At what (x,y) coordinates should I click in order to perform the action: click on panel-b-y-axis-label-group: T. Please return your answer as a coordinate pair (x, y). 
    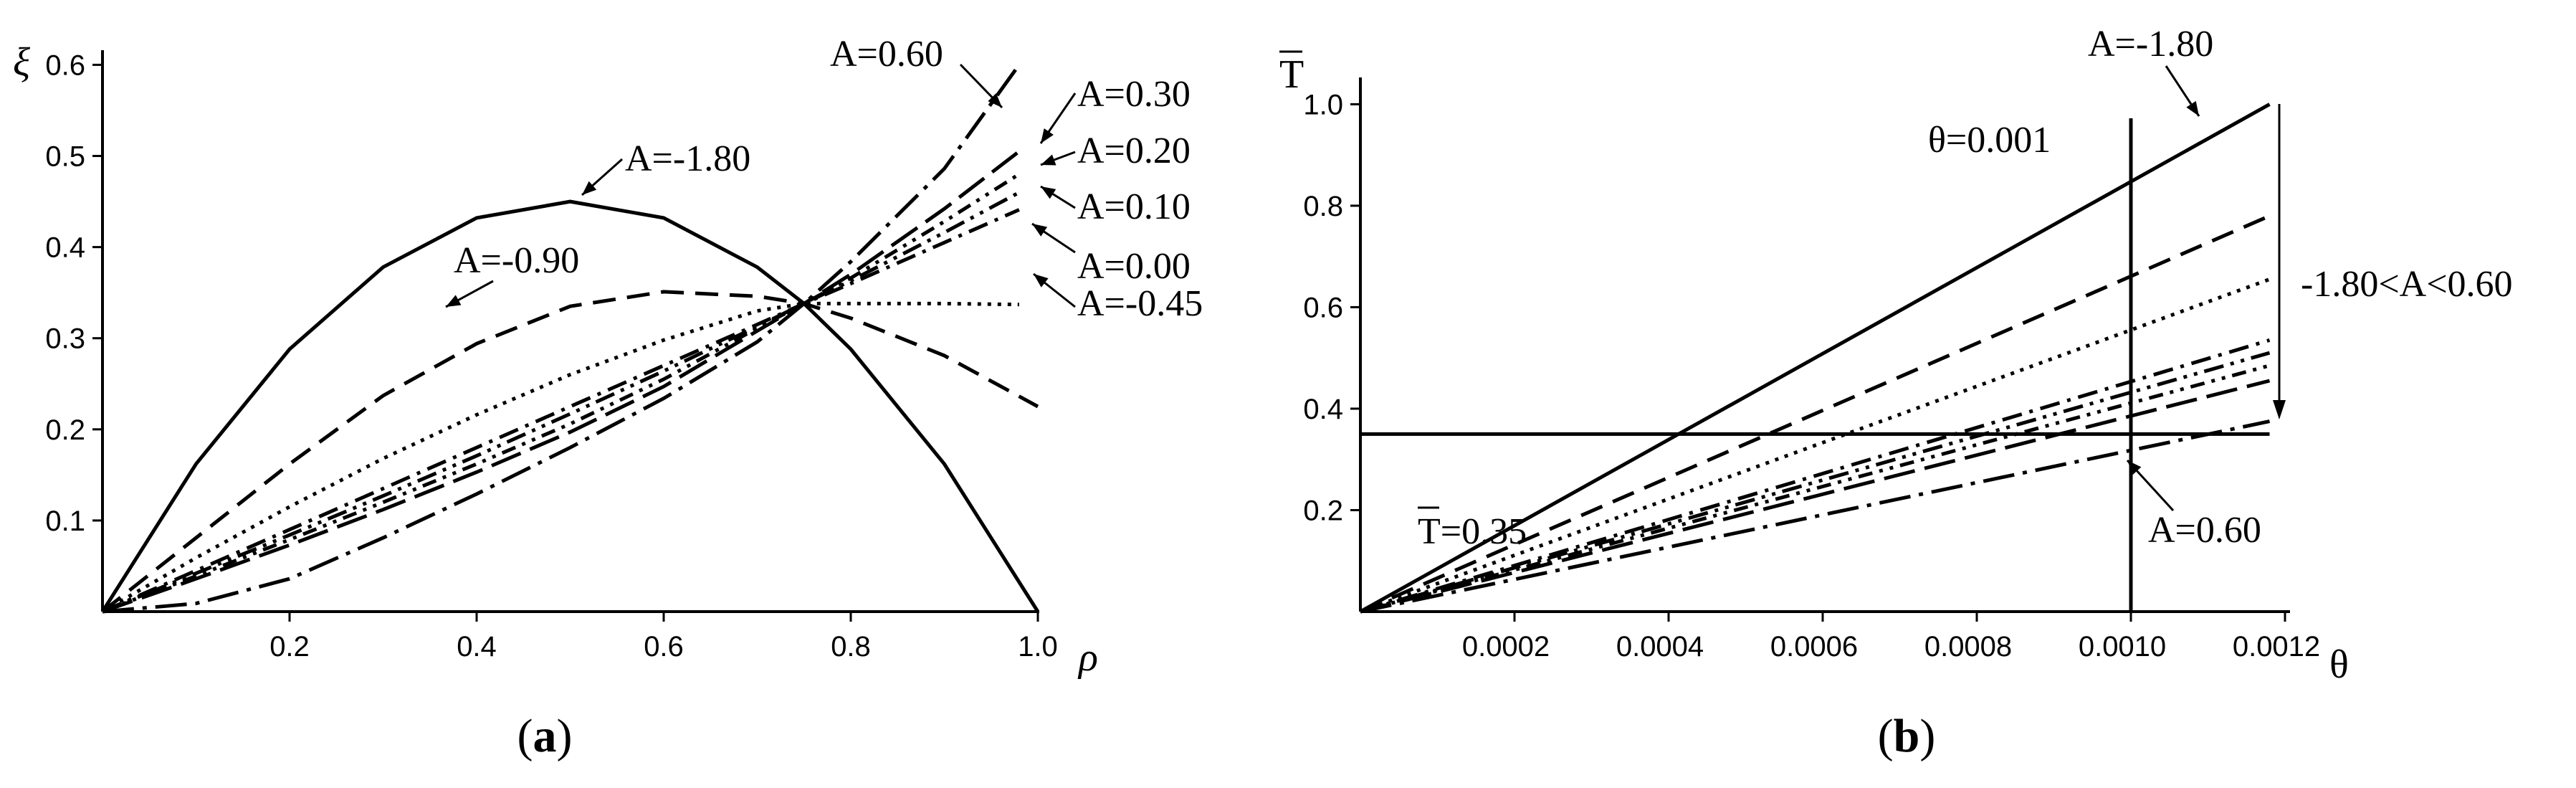
    Looking at the image, I should click on (1291, 73).